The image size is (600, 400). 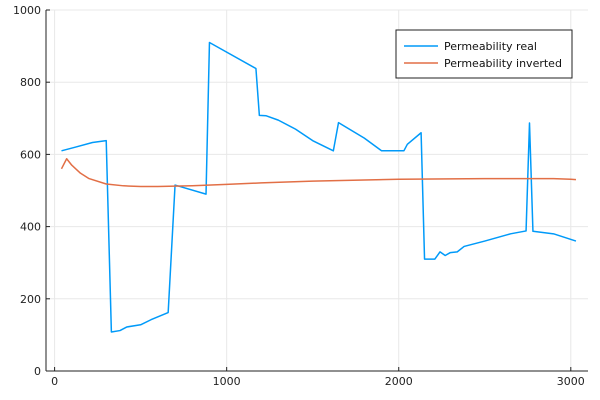 I want to click on legend-label-permeability-inverted: Permeability inverted, so click(x=503, y=63).